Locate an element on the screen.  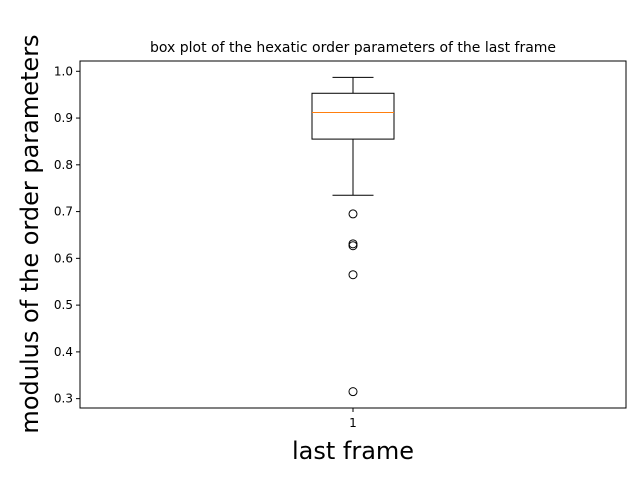
y-tick-label: 0.7 is located at coordinates (63, 212).